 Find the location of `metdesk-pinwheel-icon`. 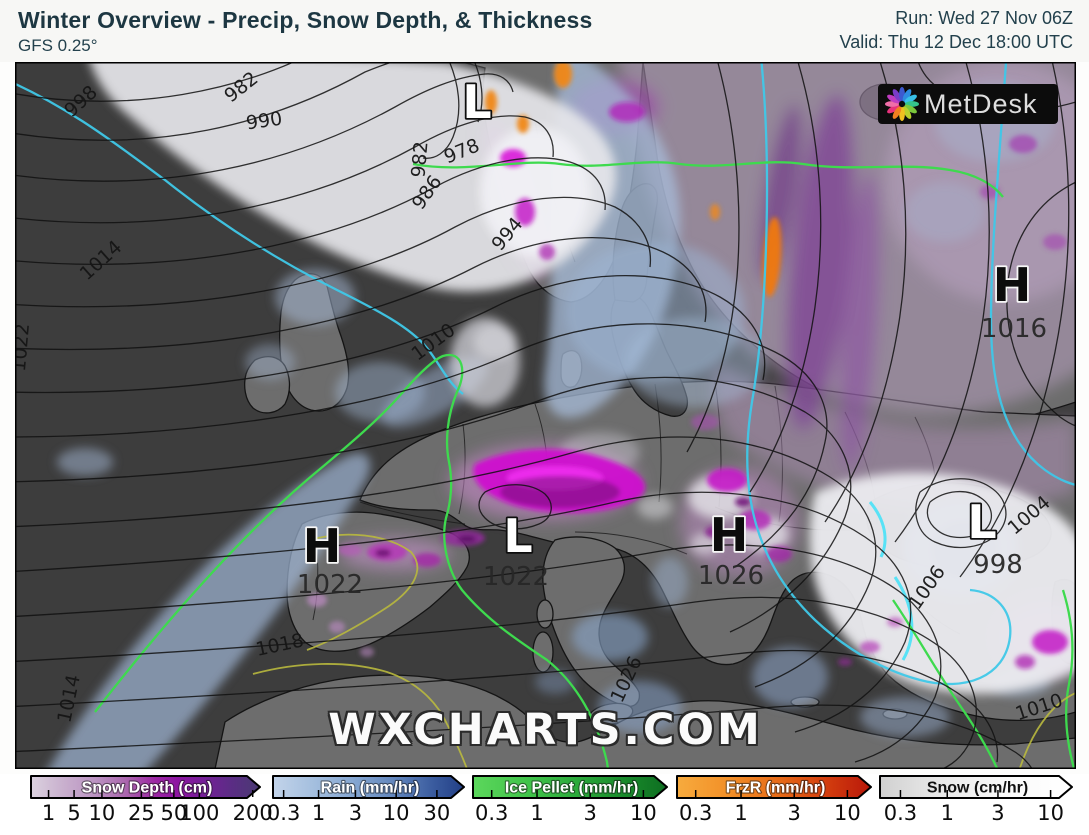

metdesk-pinwheel-icon is located at coordinates (902, 104).